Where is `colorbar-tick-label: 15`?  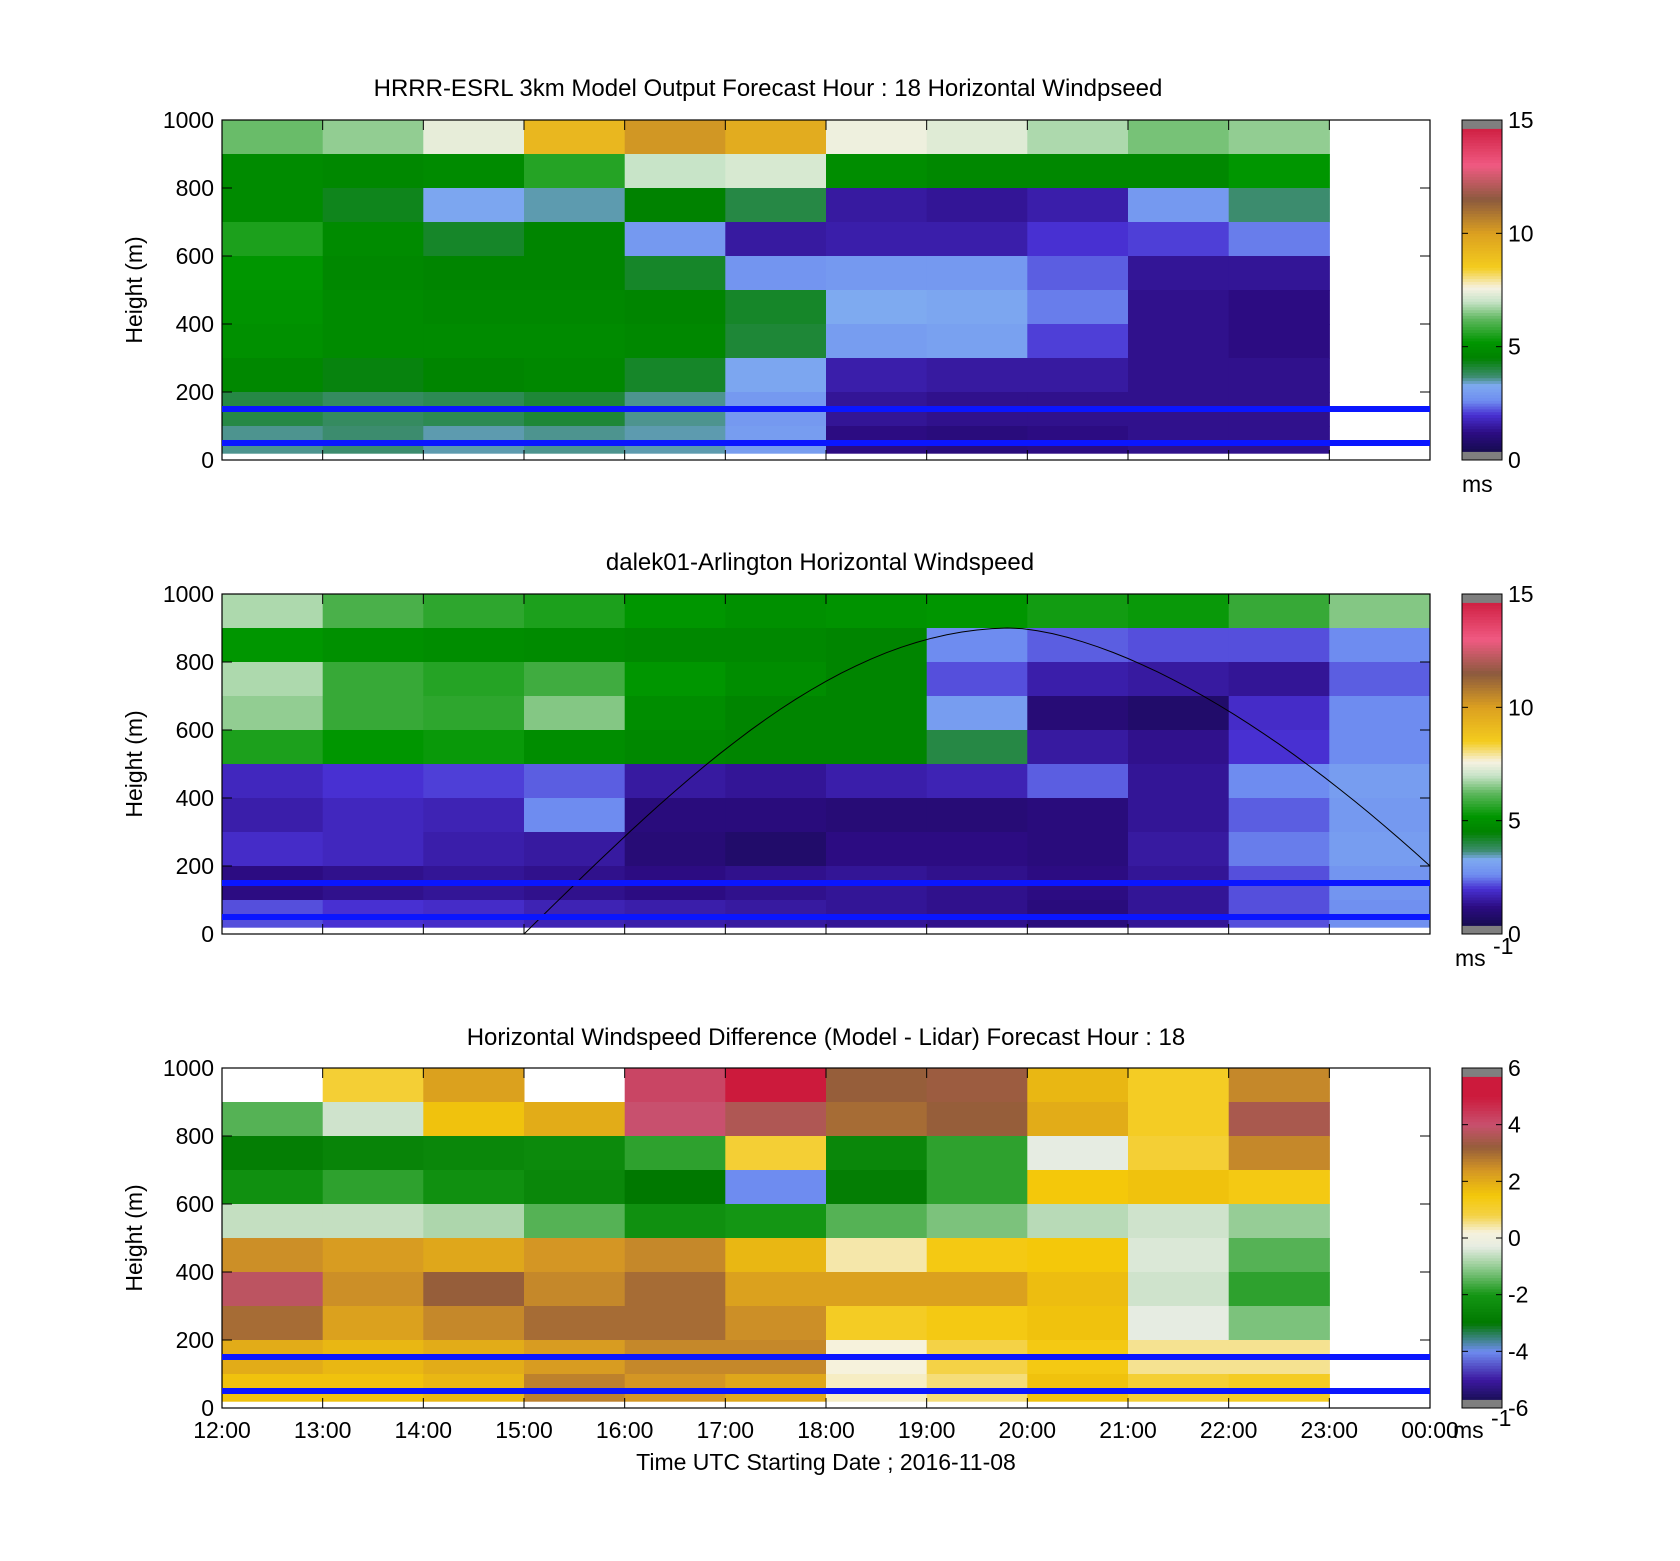 colorbar-tick-label: 15 is located at coordinates (1521, 594).